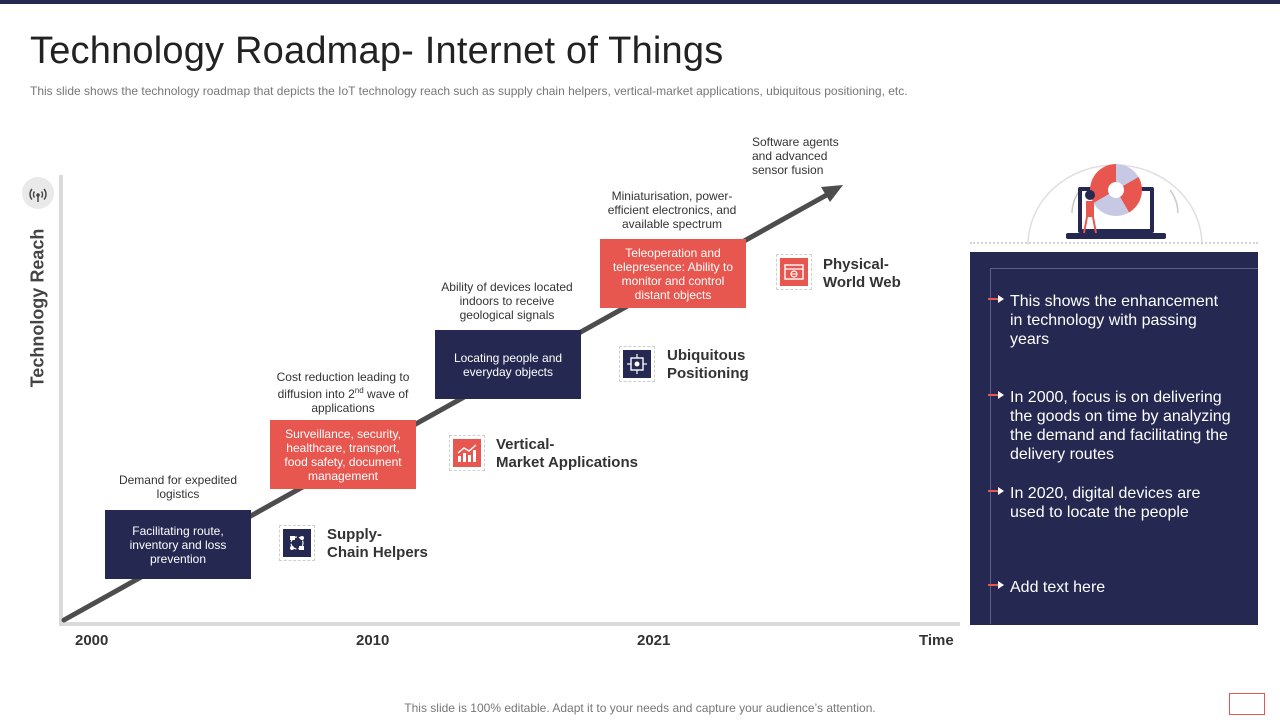 The width and height of the screenshot is (1280, 720). Describe the element at coordinates (92, 640) in the screenshot. I see `x-label-2000: 2000` at that location.